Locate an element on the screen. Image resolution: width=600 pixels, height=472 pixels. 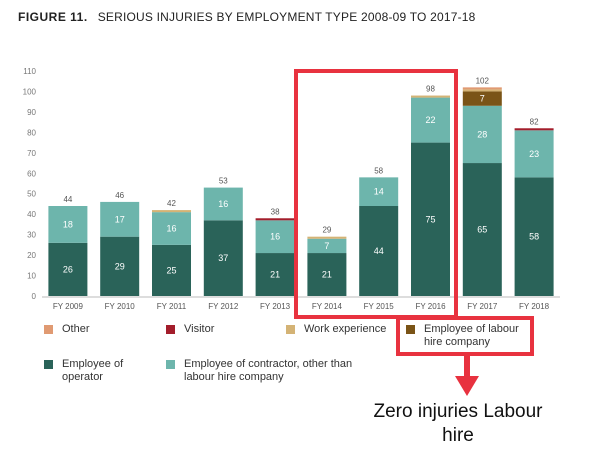
bar-total-label: 58 is located at coordinates (378, 170).